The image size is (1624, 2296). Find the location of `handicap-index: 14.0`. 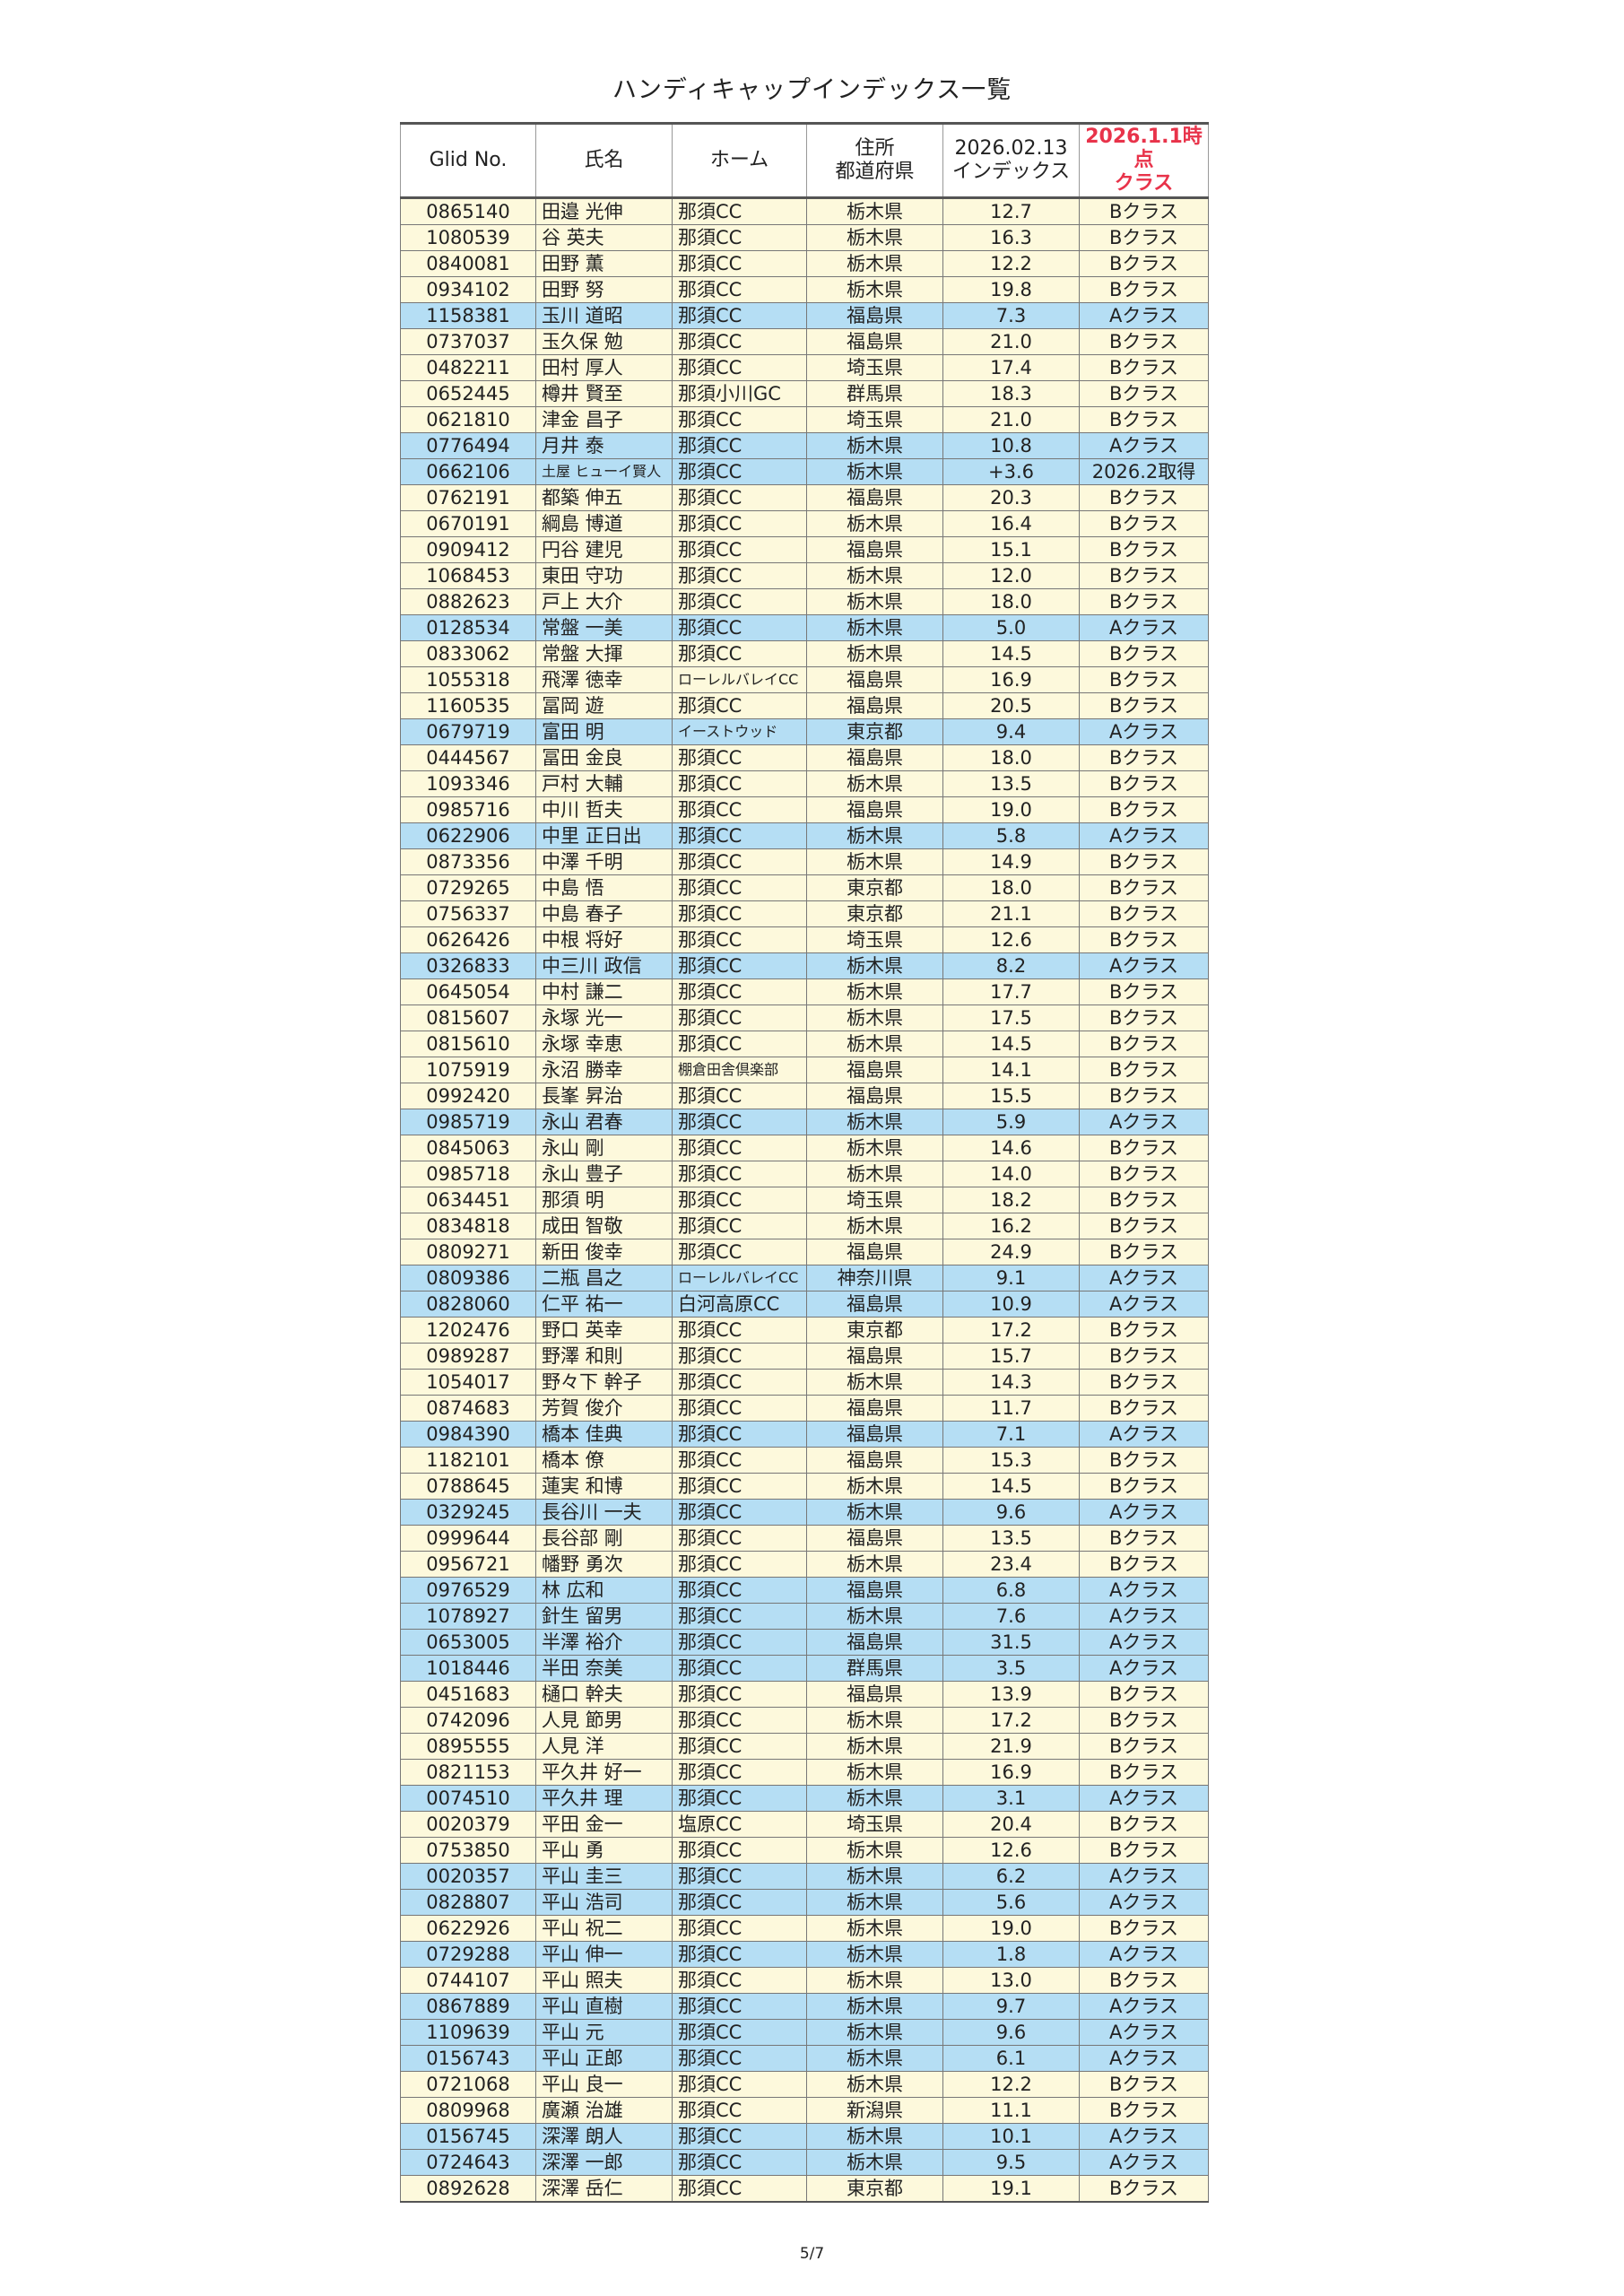

handicap-index: 14.0 is located at coordinates (1011, 1174).